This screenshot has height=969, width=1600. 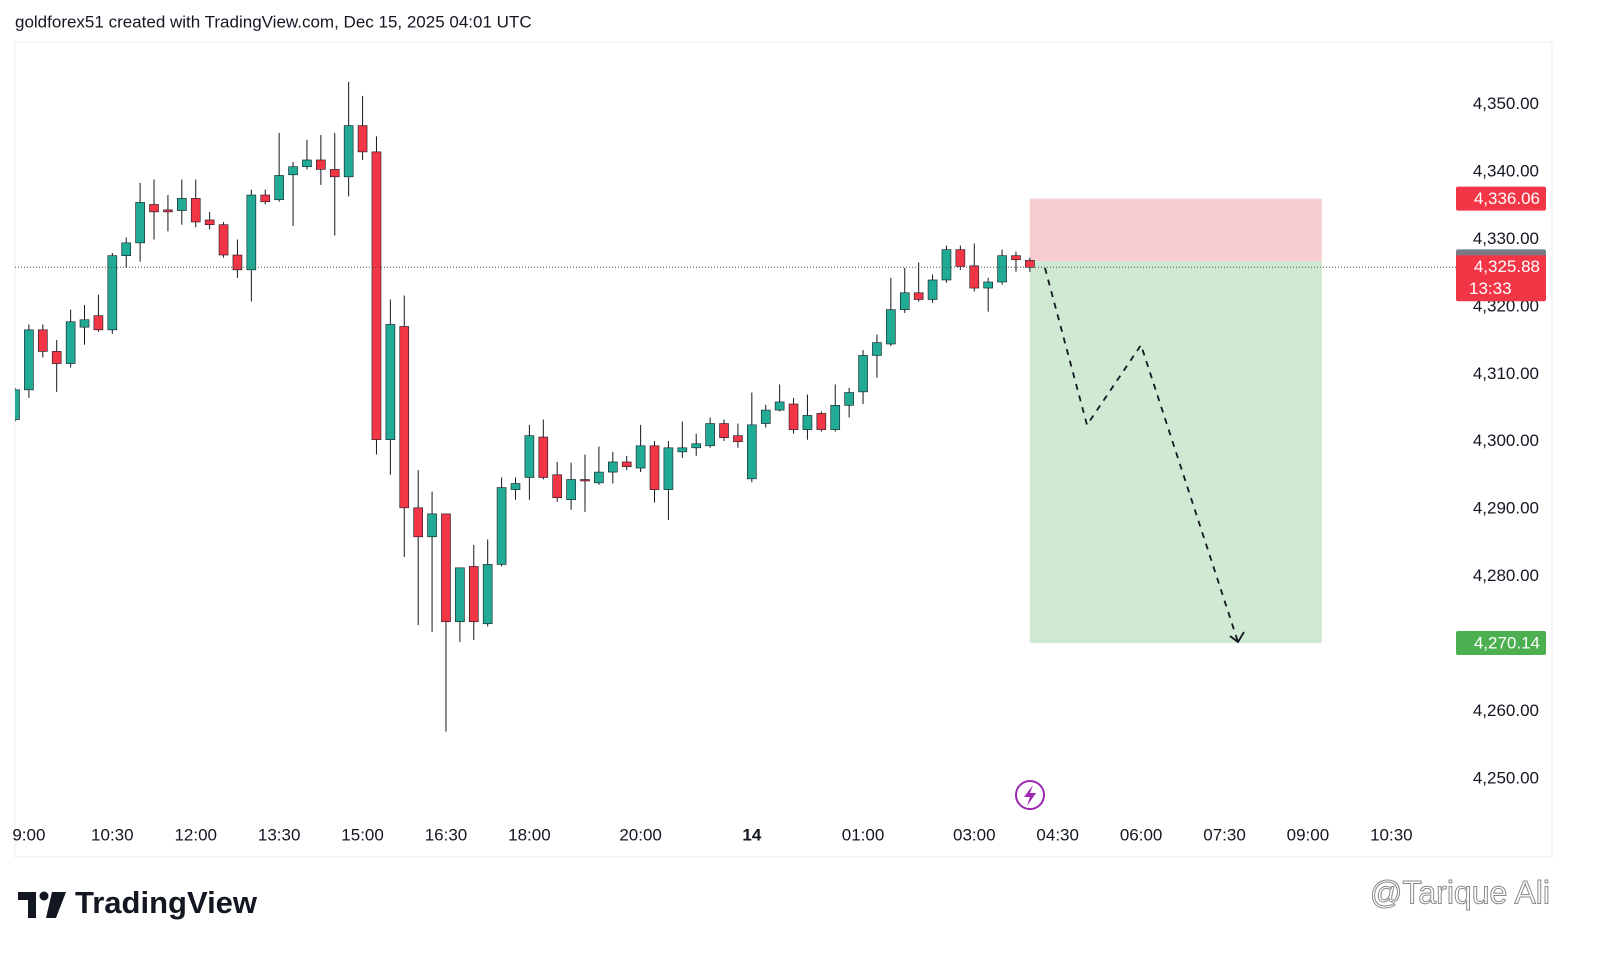 What do you see at coordinates (1506, 103) in the screenshot?
I see `y-tick-label: 4,350.00` at bounding box center [1506, 103].